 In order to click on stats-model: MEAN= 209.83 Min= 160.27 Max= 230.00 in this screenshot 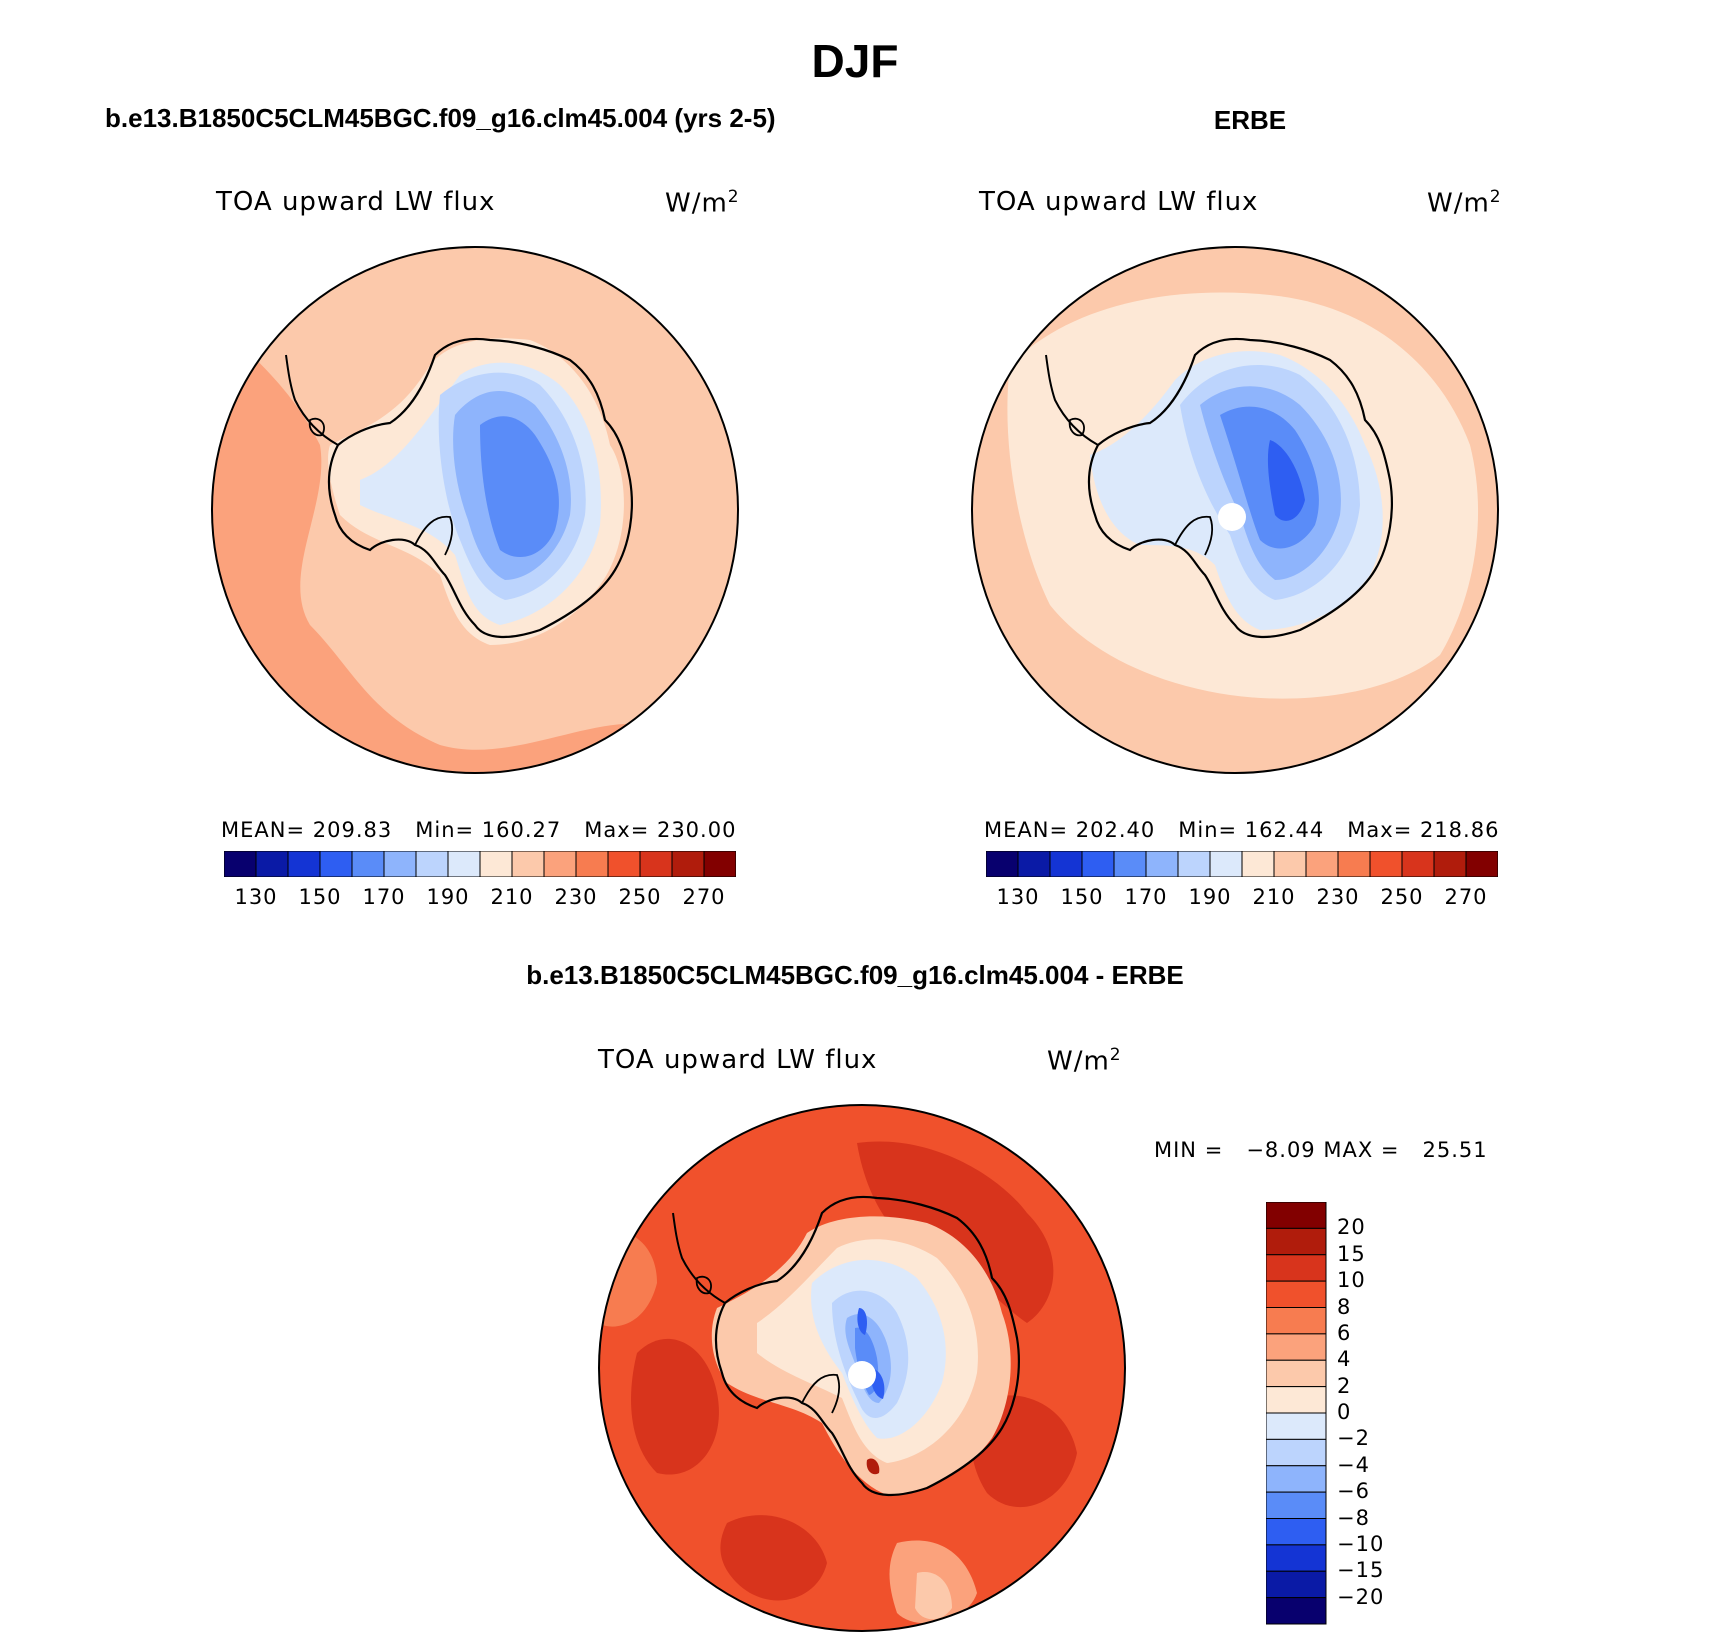, I will do `click(479, 830)`.